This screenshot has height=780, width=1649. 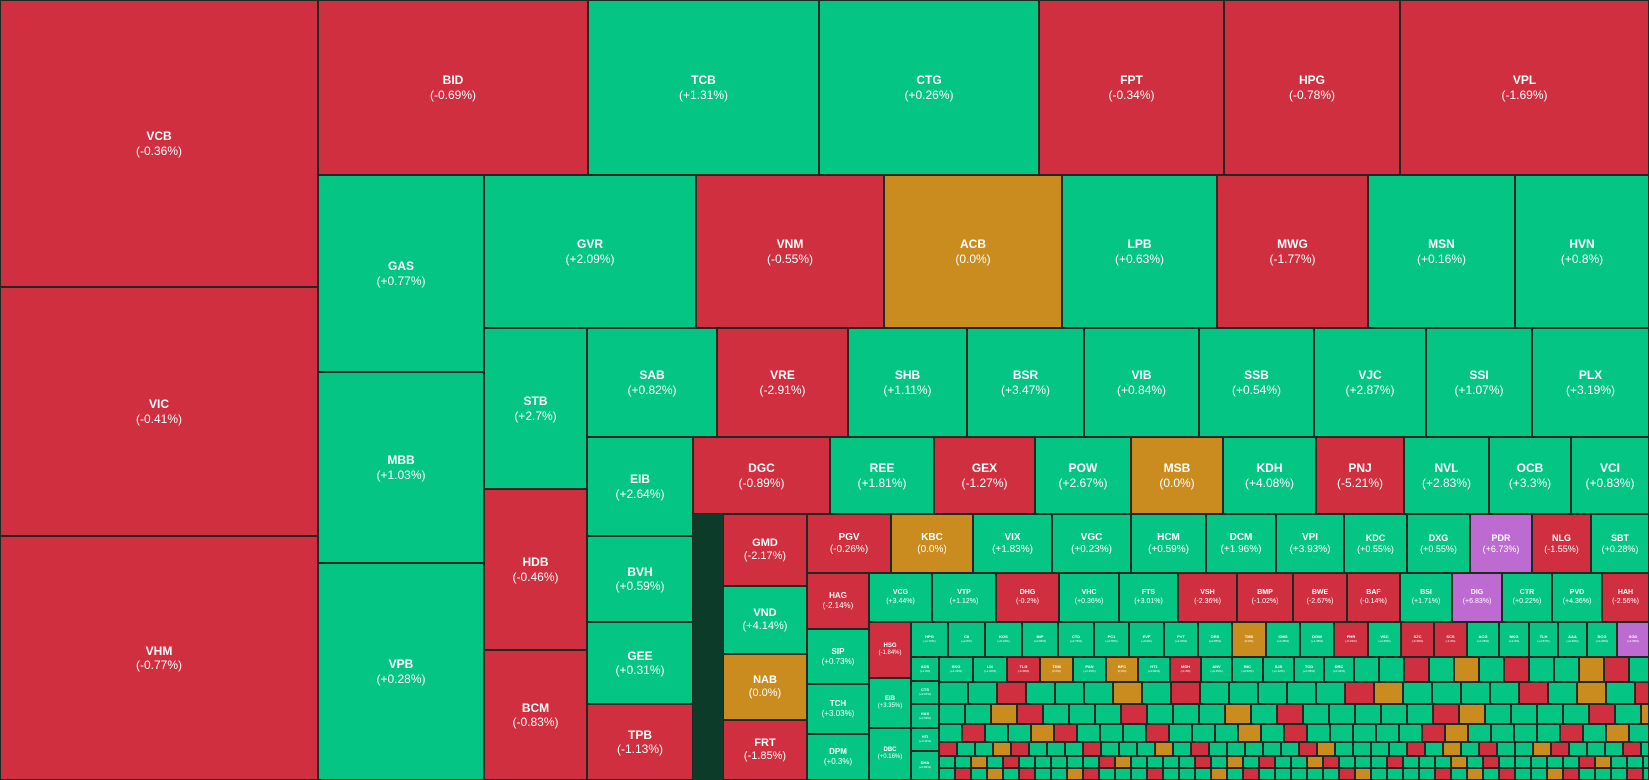 I want to click on tile: ORS (+0.85%), so click(x=1215, y=639).